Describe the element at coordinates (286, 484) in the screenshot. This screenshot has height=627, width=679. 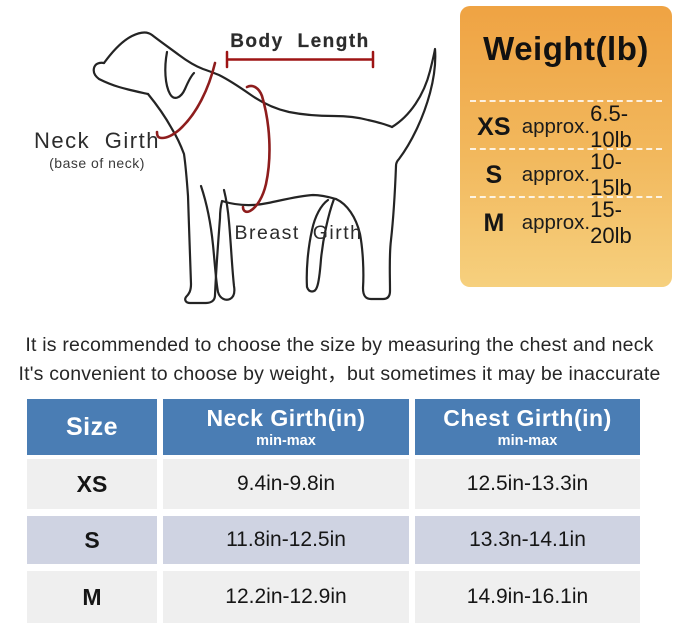
I see `cell-neck-girth: 9.4in-9.8in` at that location.